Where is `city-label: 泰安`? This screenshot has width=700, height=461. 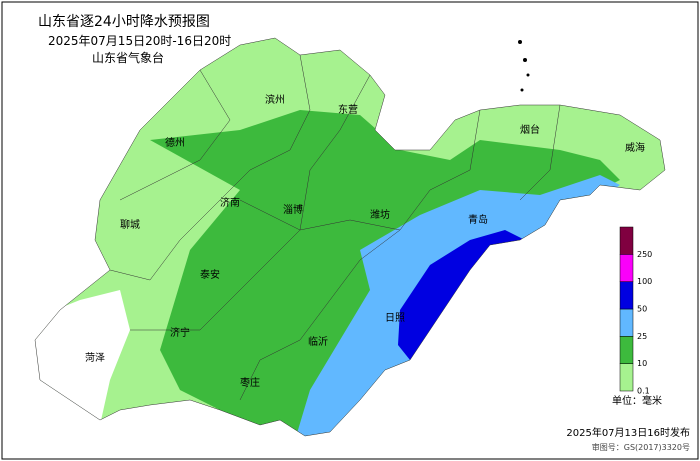
city-label: 泰安 is located at coordinates (210, 274).